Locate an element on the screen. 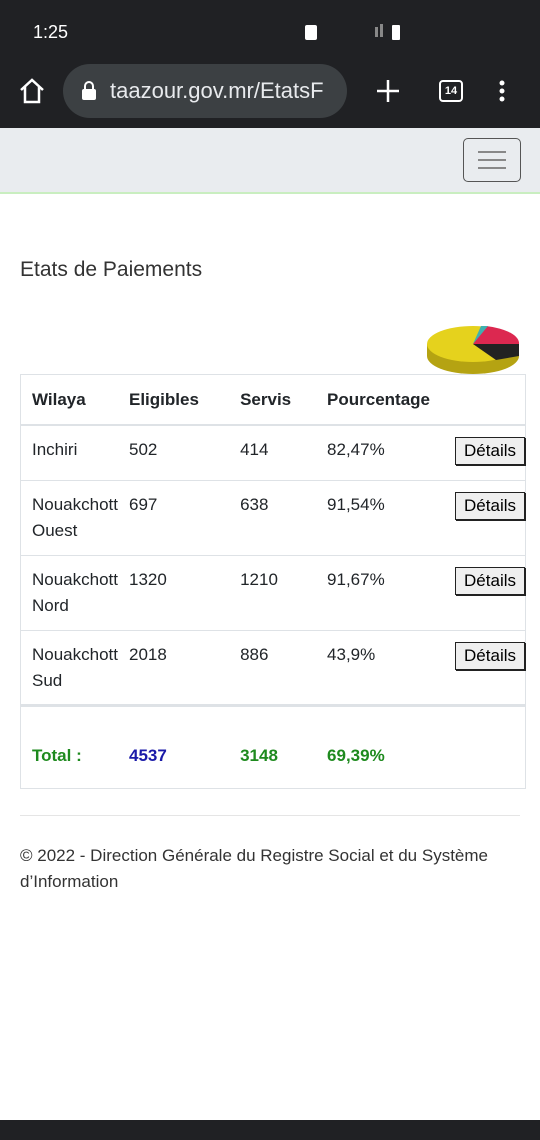 The width and height of the screenshot is (540, 1140). column-header: Servis is located at coordinates (273, 400).